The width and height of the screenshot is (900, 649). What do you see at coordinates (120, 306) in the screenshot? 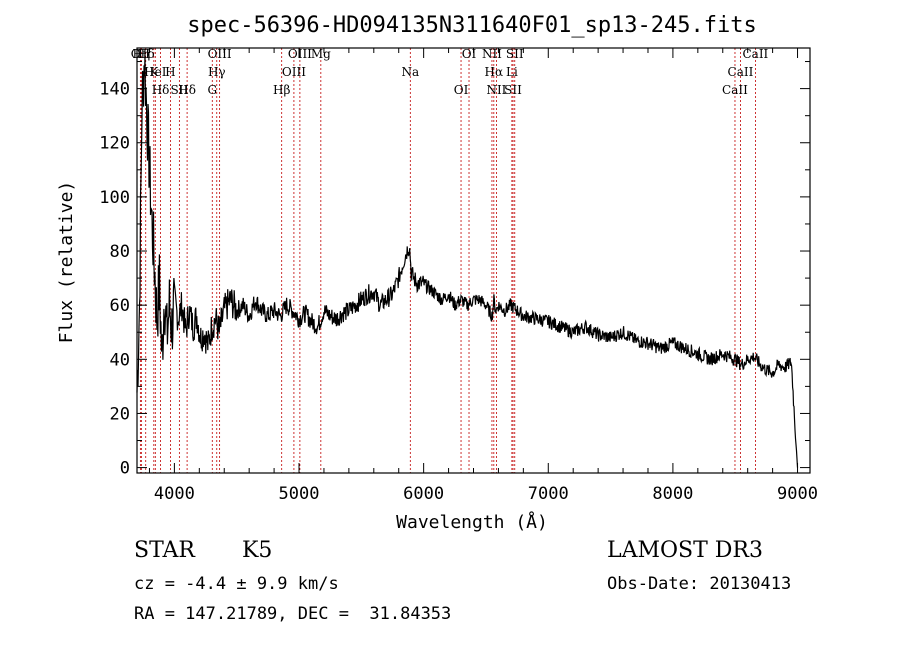
I see `y-tick-label: 60` at bounding box center [120, 306].